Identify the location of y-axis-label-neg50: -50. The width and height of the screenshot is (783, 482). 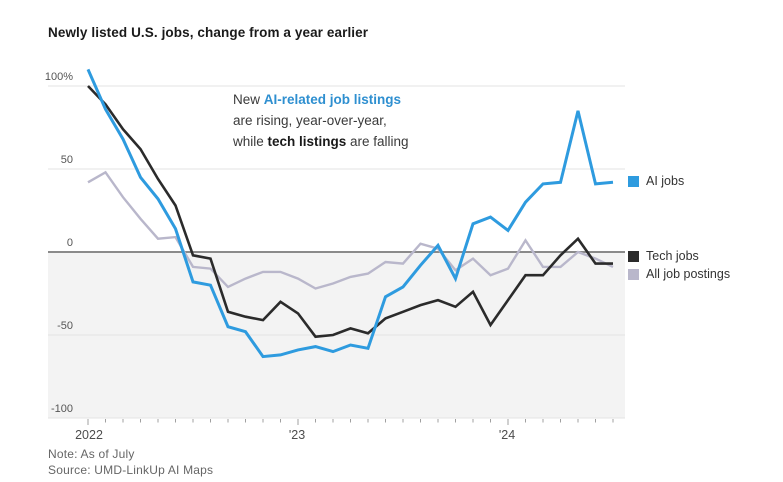
(65, 326).